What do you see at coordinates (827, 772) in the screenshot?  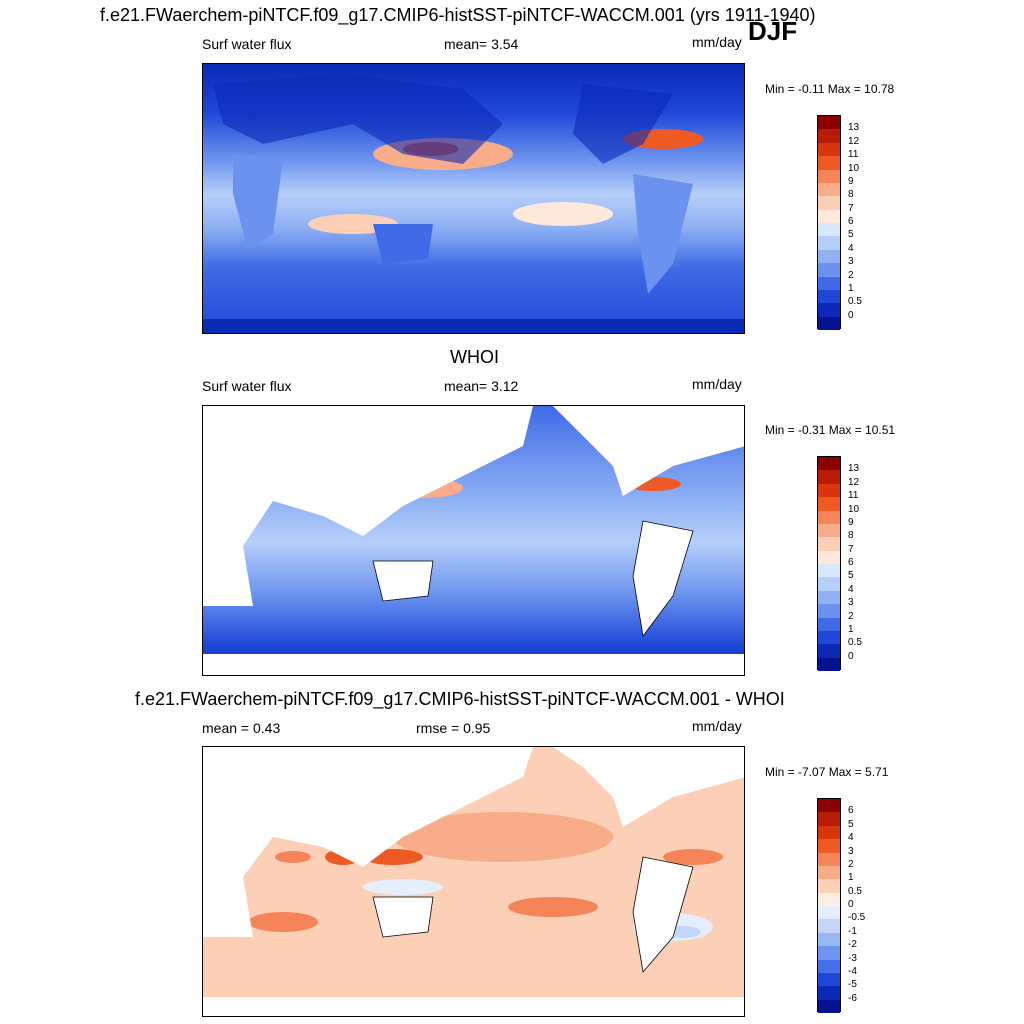 I see `panel3-minmax: Min = -7.07 Max = 5.71` at bounding box center [827, 772].